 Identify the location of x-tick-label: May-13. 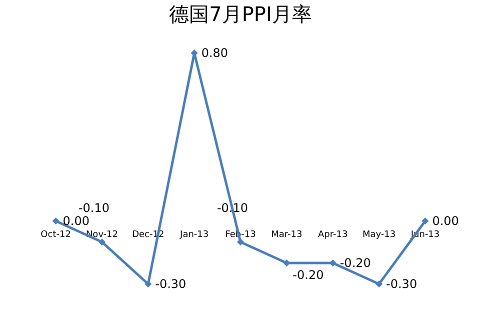
(379, 235).